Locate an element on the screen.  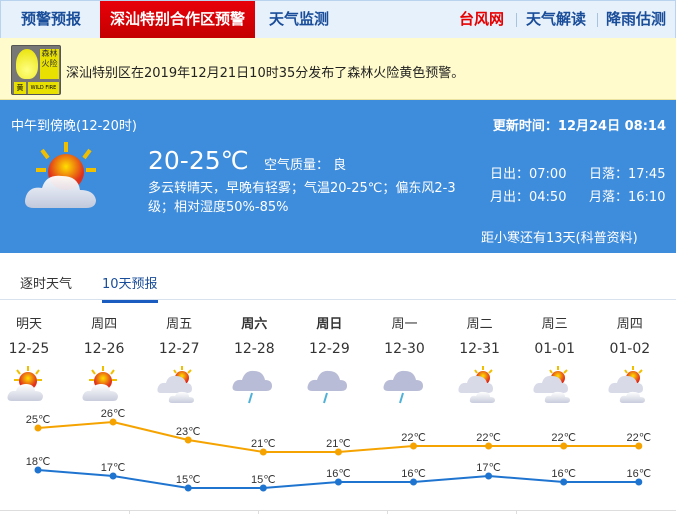
top-nav: 预警预报 深汕特别合作区预警 天气监测 台风网 天气解读 降雨估测 is located at coordinates (338, 19).